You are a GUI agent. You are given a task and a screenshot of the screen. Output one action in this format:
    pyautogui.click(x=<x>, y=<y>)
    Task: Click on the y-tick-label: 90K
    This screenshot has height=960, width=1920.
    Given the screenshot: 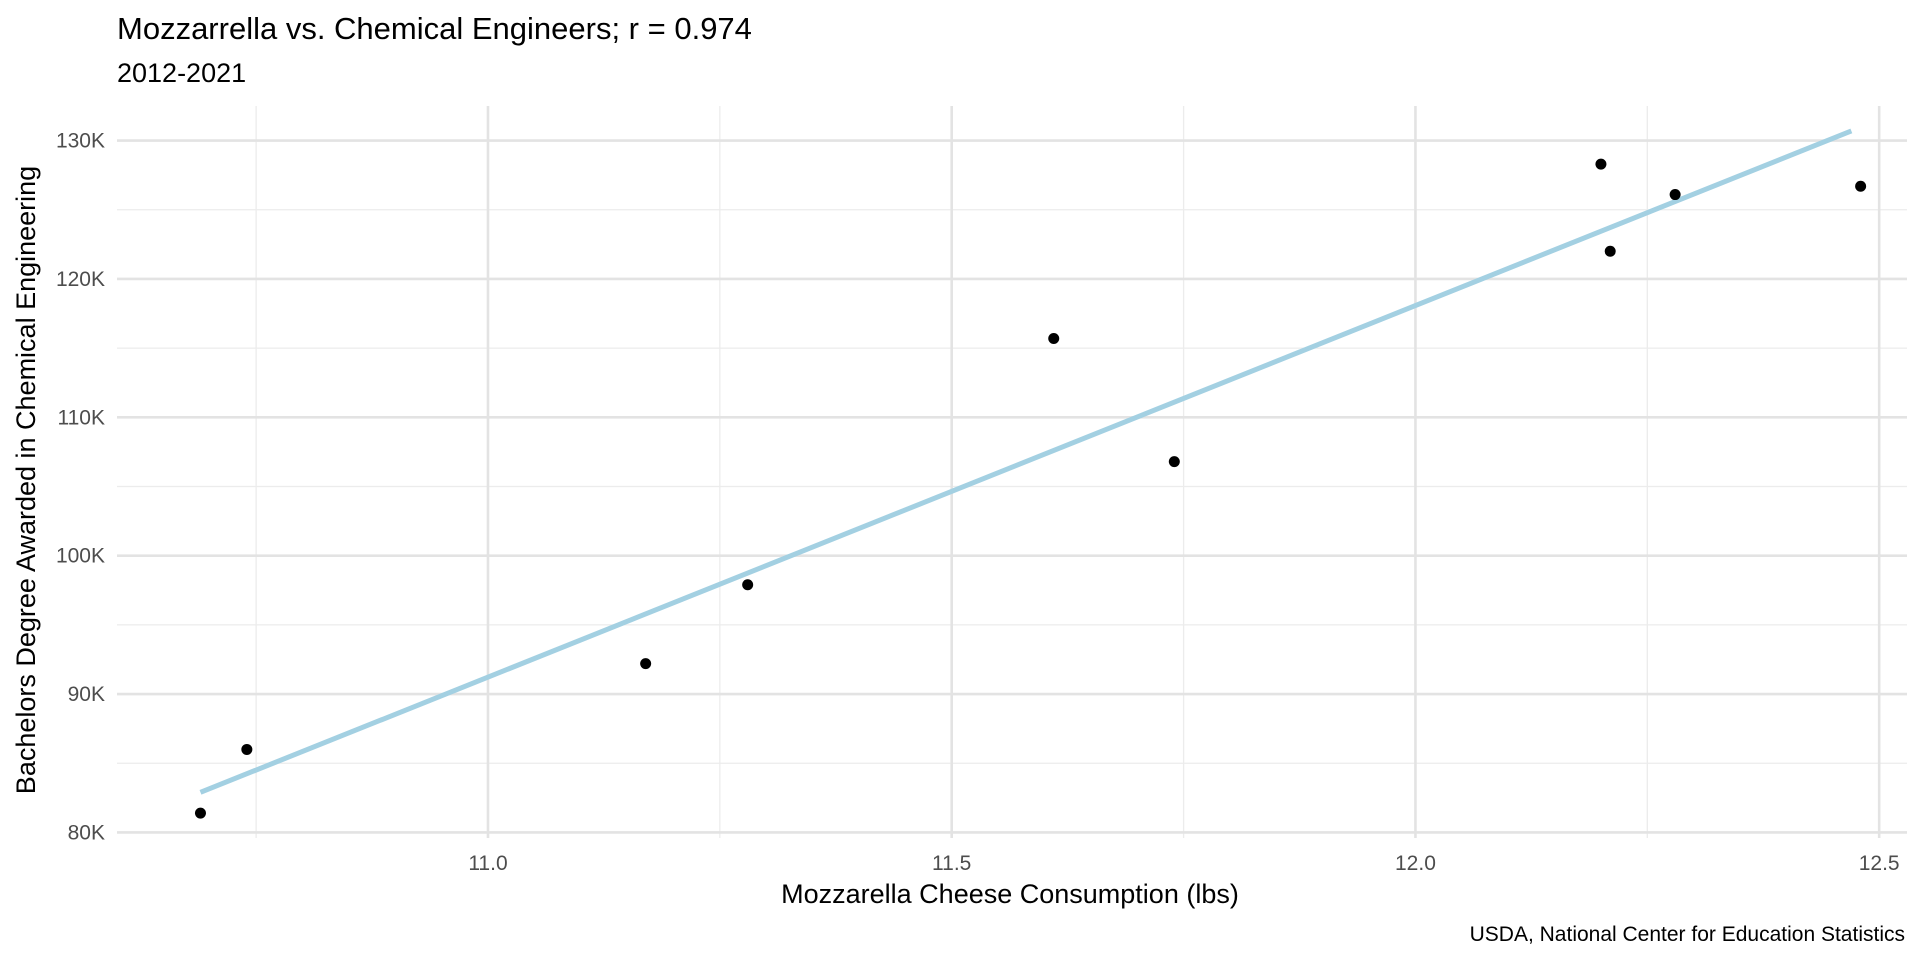 What is the action you would take?
    pyautogui.click(x=86, y=694)
    